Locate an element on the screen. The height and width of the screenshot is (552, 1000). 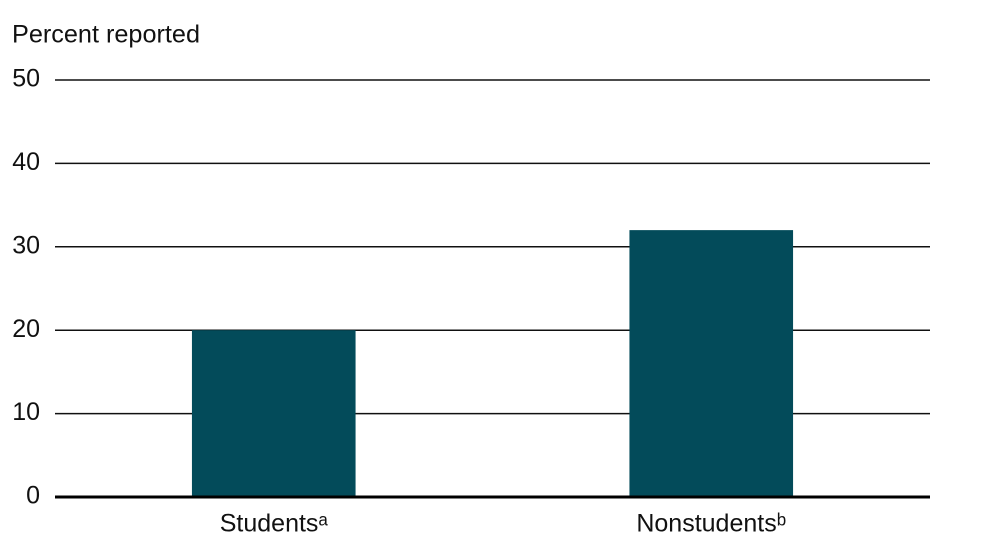
y-tick-label: 50 is located at coordinates (26, 79).